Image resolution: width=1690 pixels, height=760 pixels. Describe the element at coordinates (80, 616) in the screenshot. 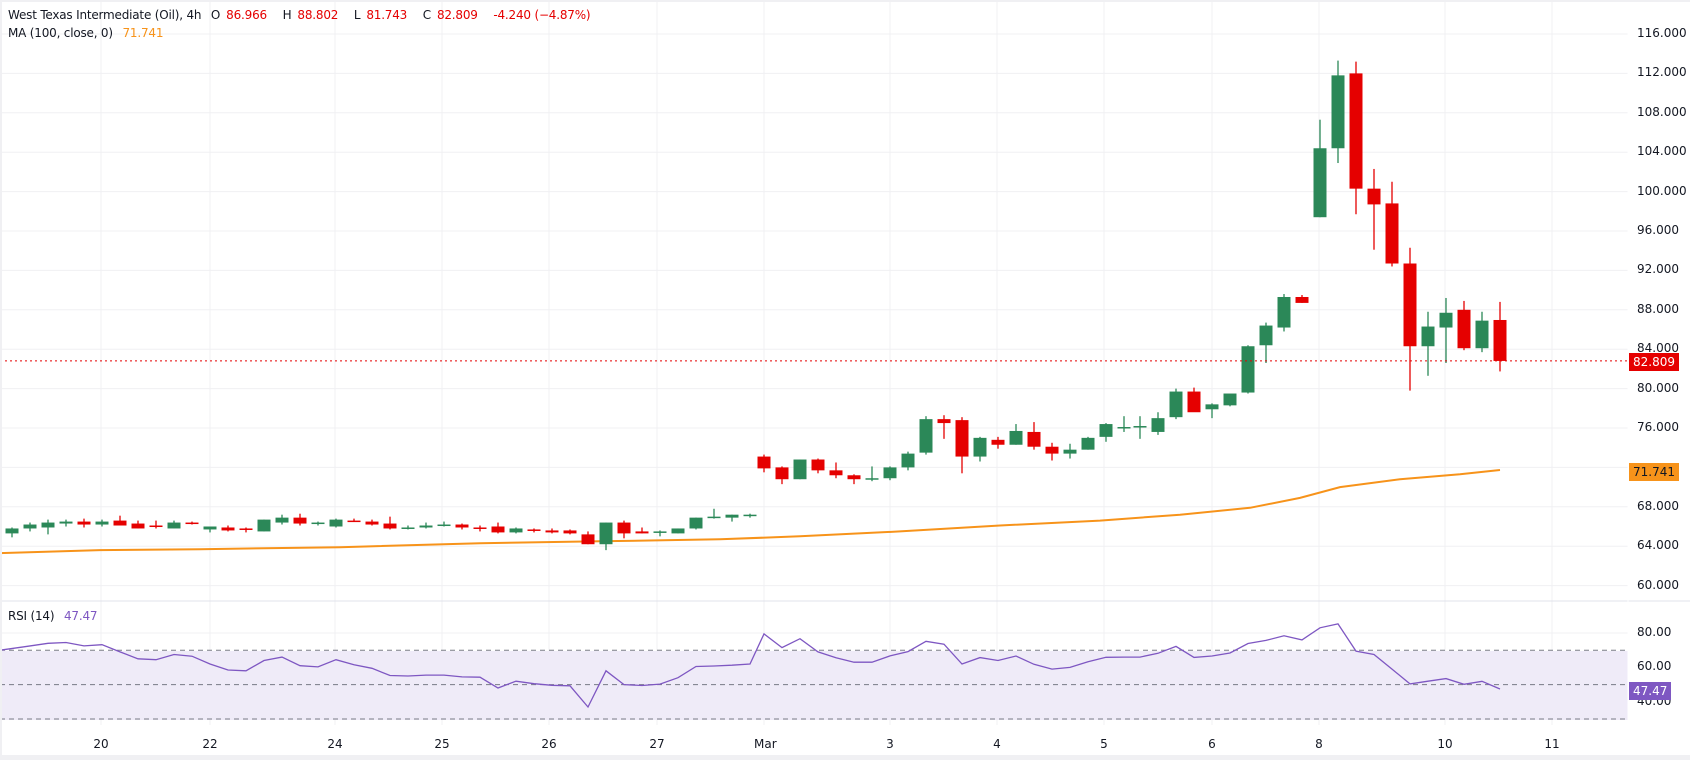

I see `rsi-legend-value: 47.47` at that location.